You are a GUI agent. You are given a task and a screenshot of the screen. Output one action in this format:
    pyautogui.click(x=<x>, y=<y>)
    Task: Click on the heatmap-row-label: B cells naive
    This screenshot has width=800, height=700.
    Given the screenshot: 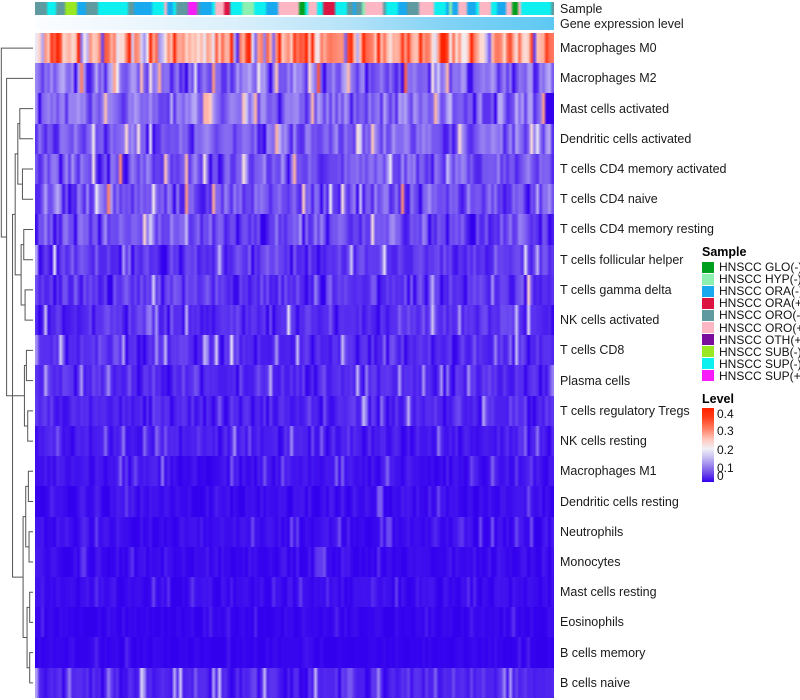 What is the action you would take?
    pyautogui.click(x=595, y=682)
    